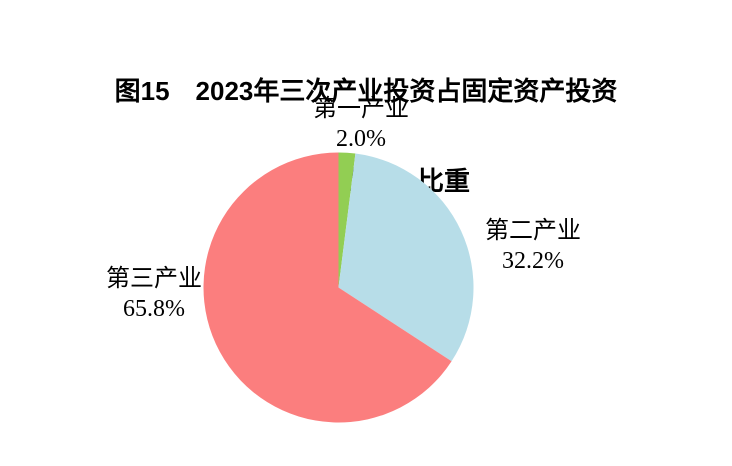 This screenshot has width=732, height=466. I want to click on chart-title-line1: 图15 2023年三次产业投资占固定资产投资, so click(366, 91).